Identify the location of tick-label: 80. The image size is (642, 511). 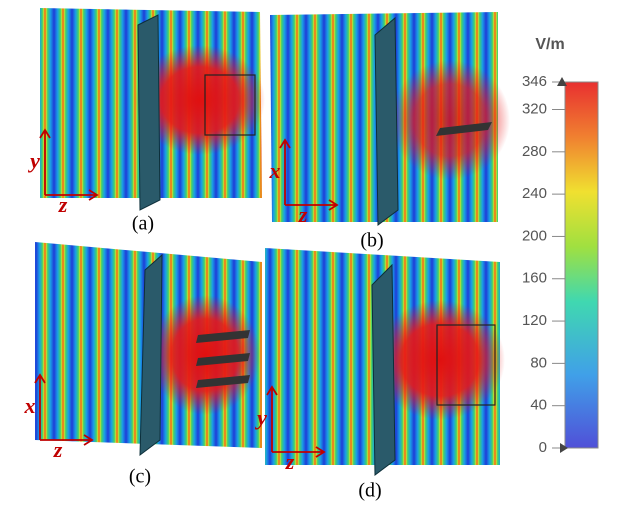
(538, 362).